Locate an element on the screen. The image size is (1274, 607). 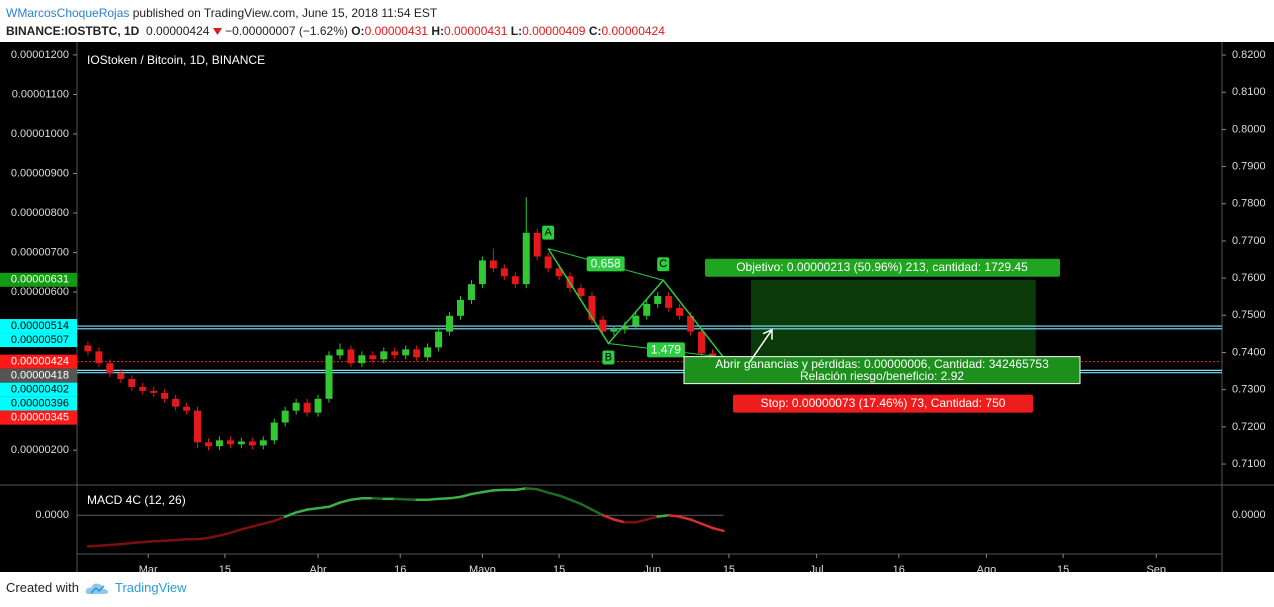
point-label: C is located at coordinates (663, 264).